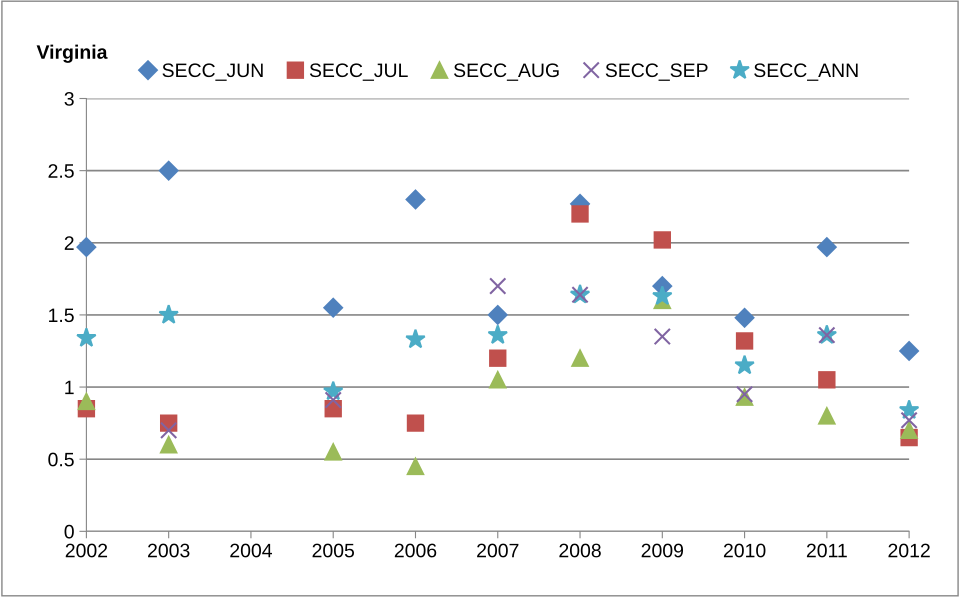  Describe the element at coordinates (69, 99) in the screenshot. I see `y-tick-label: 3` at that location.